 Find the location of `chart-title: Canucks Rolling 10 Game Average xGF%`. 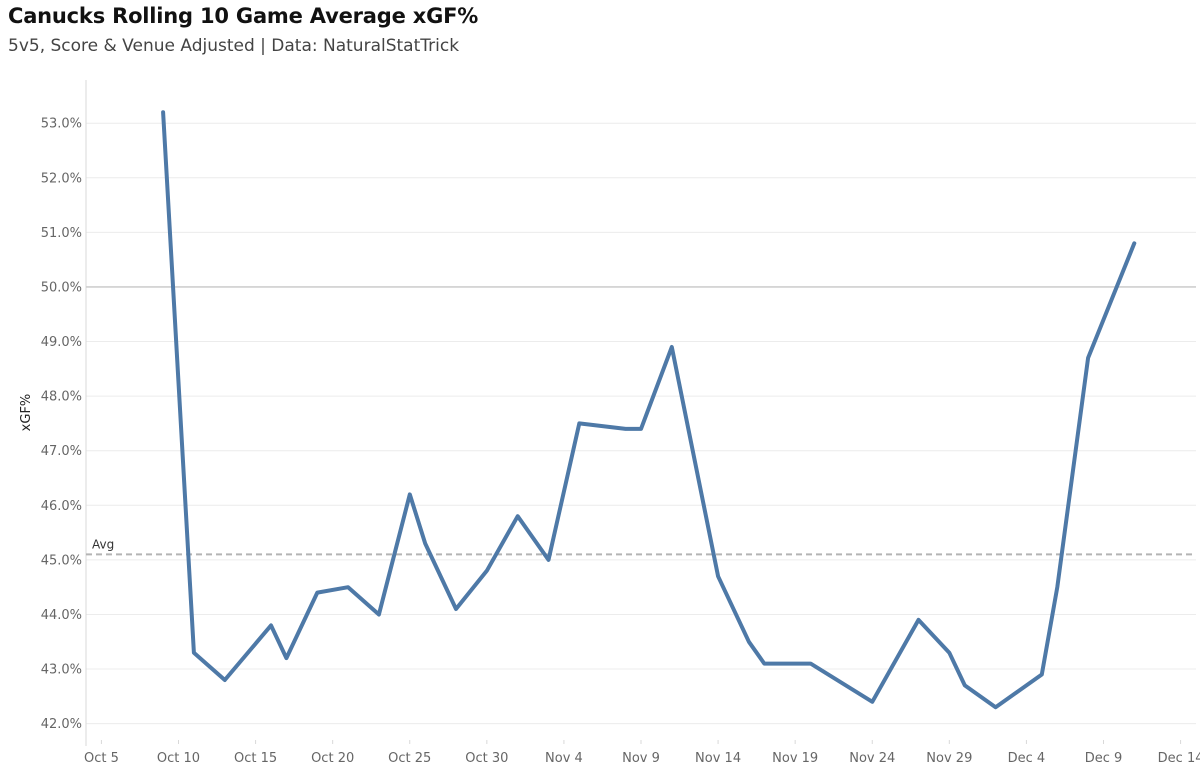

chart-title: Canucks Rolling 10 Game Average xGF% is located at coordinates (243, 16).